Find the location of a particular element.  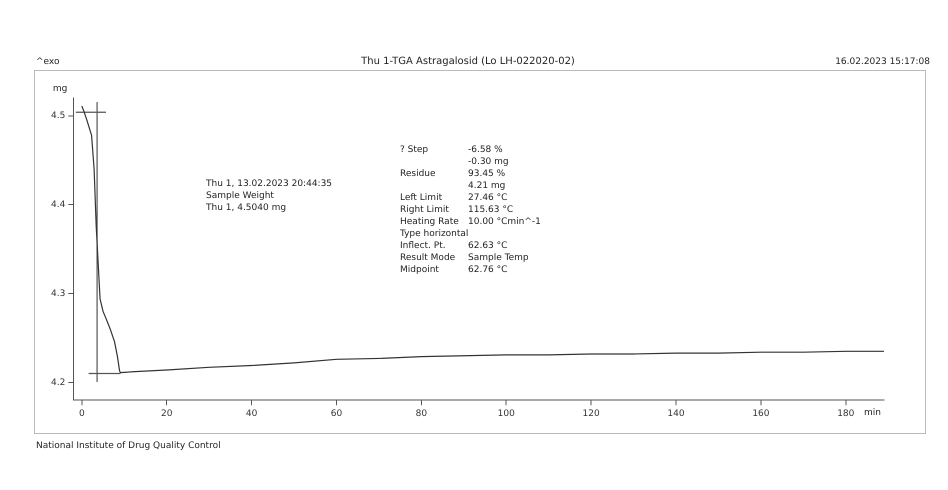

y-axis-title: mg is located at coordinates (60, 89).